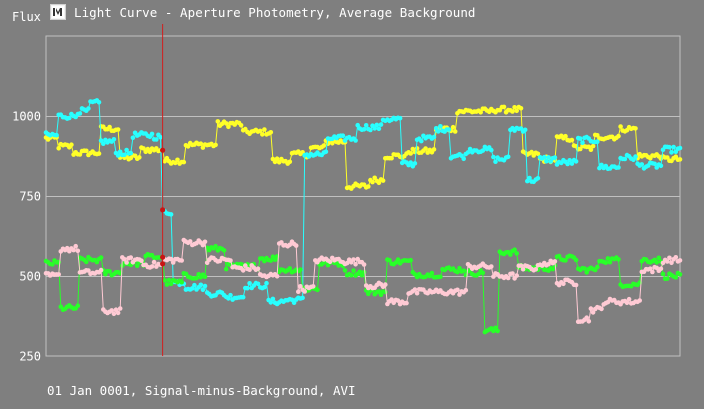 This screenshot has height=409, width=704. What do you see at coordinates (58, 12) in the screenshot?
I see `light-curve-app-icon` at bounding box center [58, 12].